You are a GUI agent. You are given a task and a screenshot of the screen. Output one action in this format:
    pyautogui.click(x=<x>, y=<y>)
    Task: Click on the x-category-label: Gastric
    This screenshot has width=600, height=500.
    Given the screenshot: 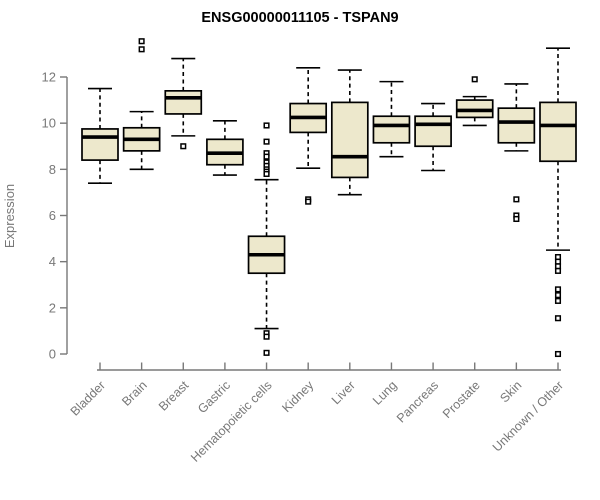 What is the action you would take?
    pyautogui.click(x=214, y=397)
    